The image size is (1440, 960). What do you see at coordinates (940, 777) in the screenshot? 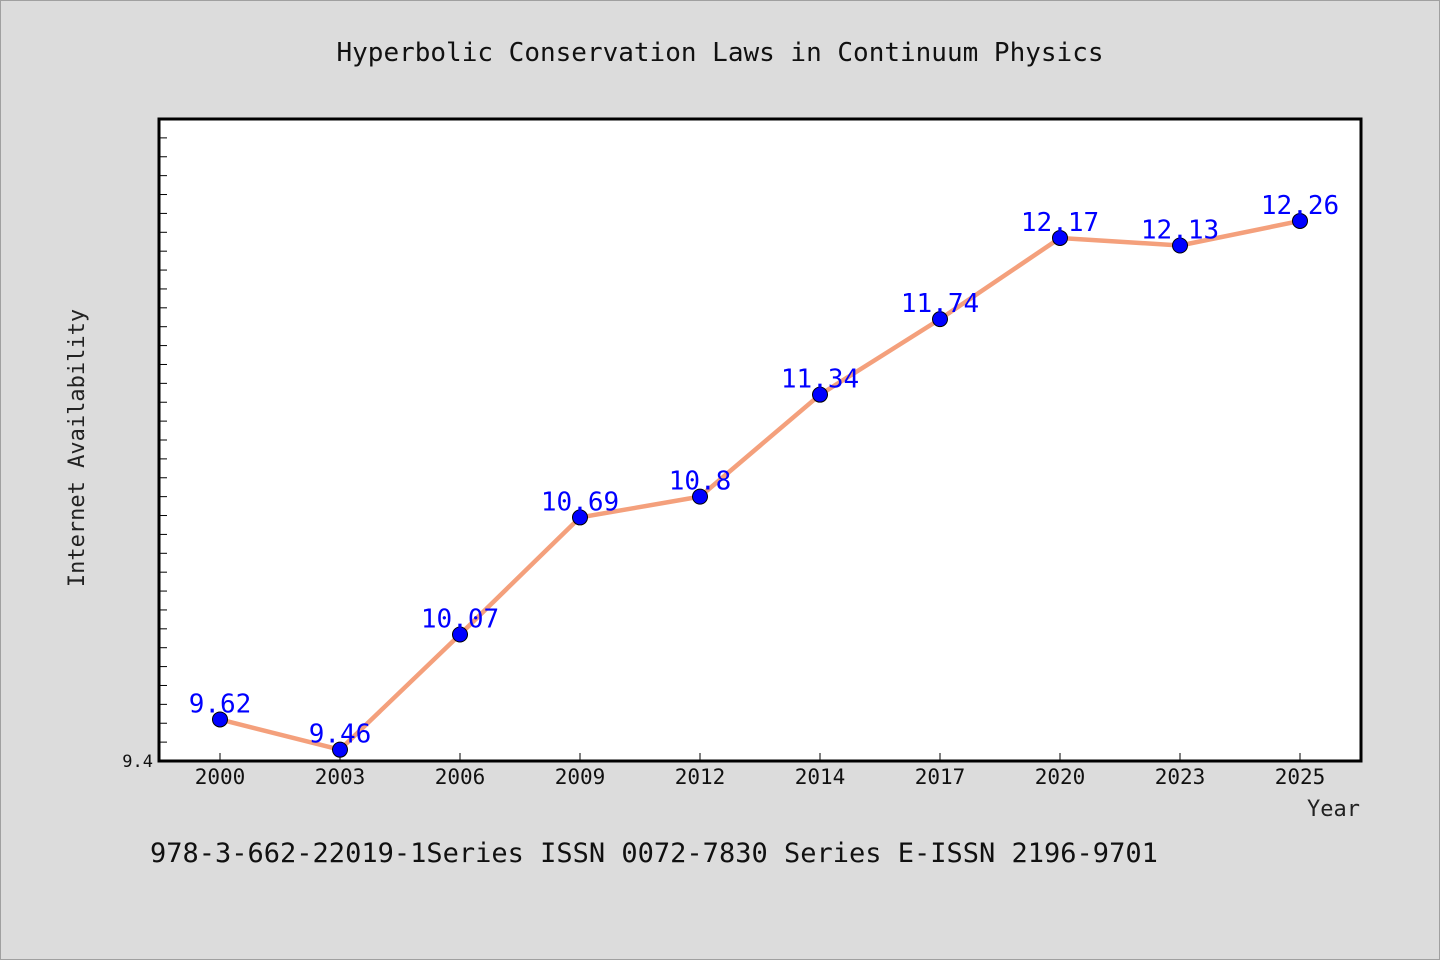
I see `x-tick-label: 2017` at bounding box center [940, 777].